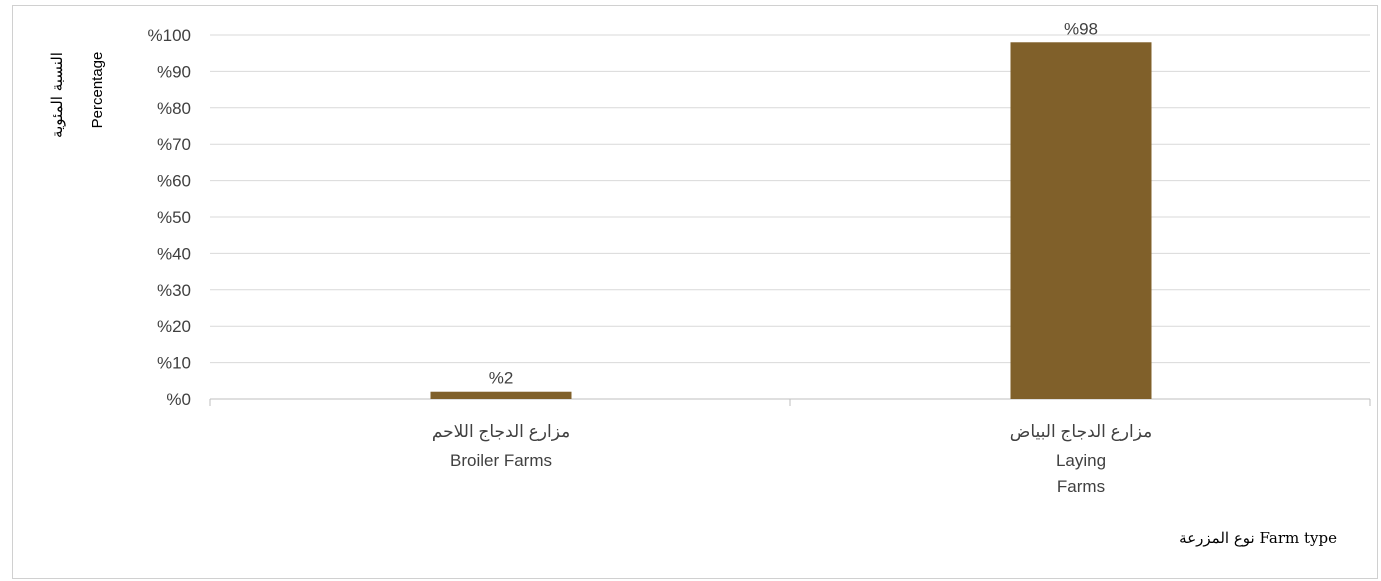 The height and width of the screenshot is (581, 1381). Describe the element at coordinates (174, 108) in the screenshot. I see `y-tick-label: %80` at that location.